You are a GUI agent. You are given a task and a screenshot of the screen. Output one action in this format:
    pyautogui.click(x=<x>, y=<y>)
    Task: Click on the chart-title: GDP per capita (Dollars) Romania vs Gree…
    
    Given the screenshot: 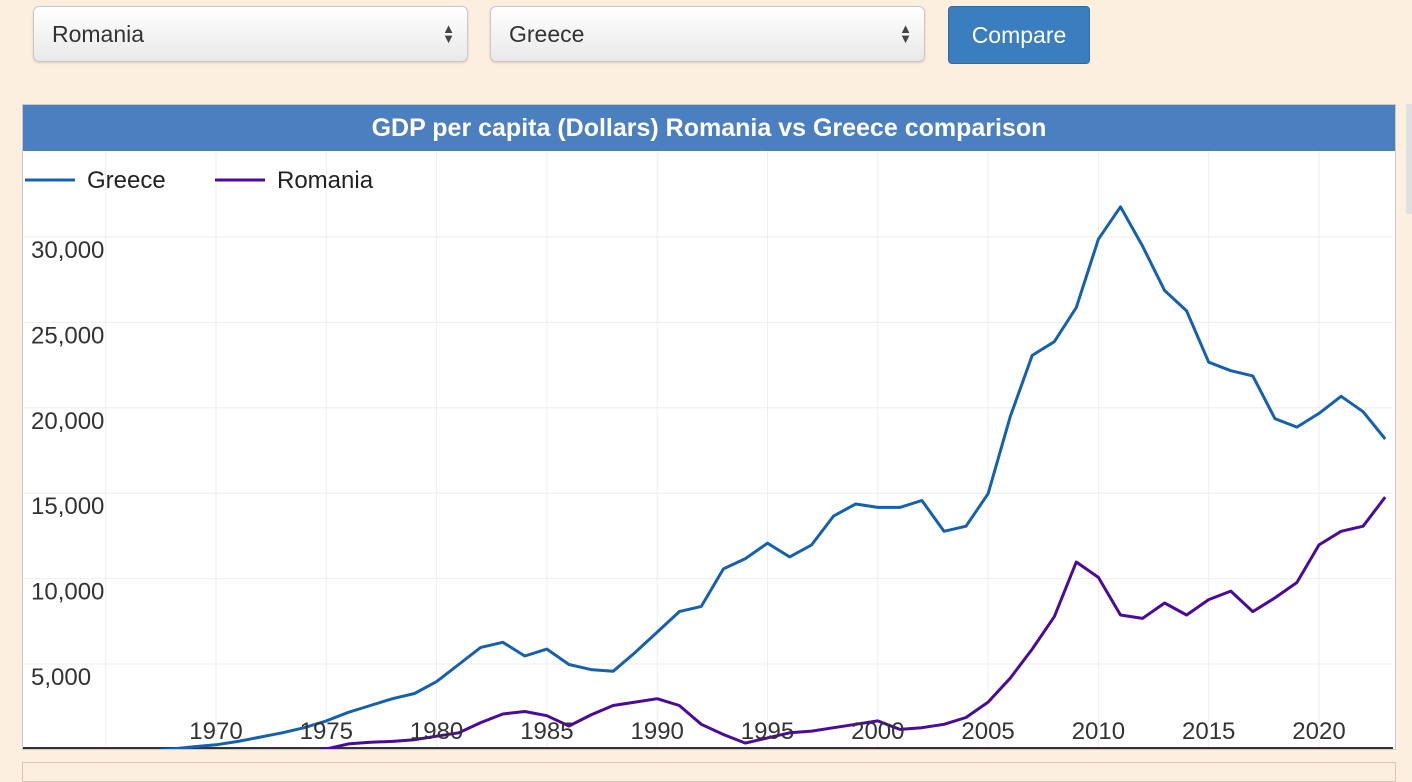 What is the action you would take?
    pyautogui.click(x=709, y=128)
    